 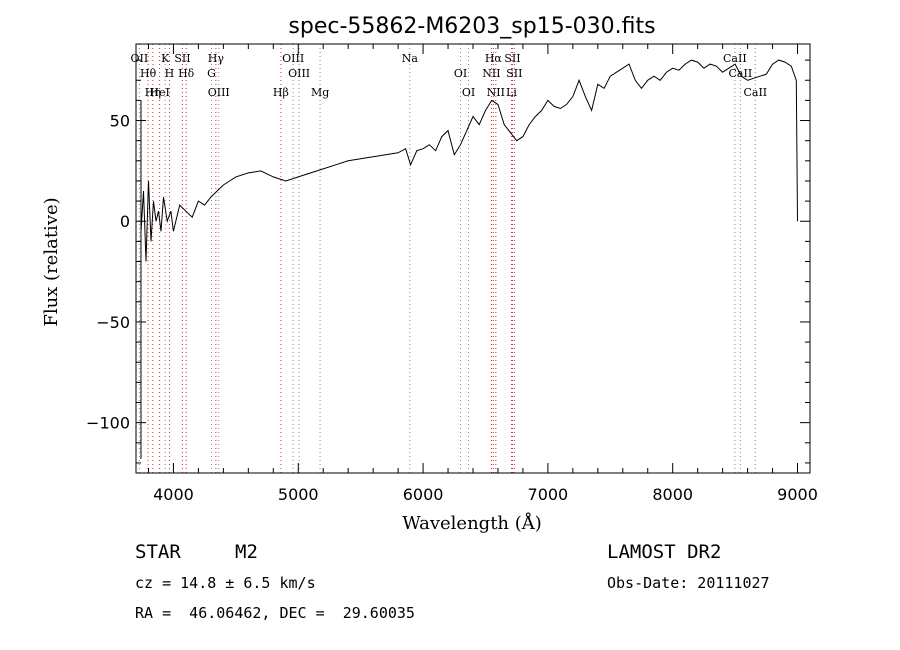 What do you see at coordinates (173, 494) in the screenshot?
I see `x-tick-label: 4000` at bounding box center [173, 494].